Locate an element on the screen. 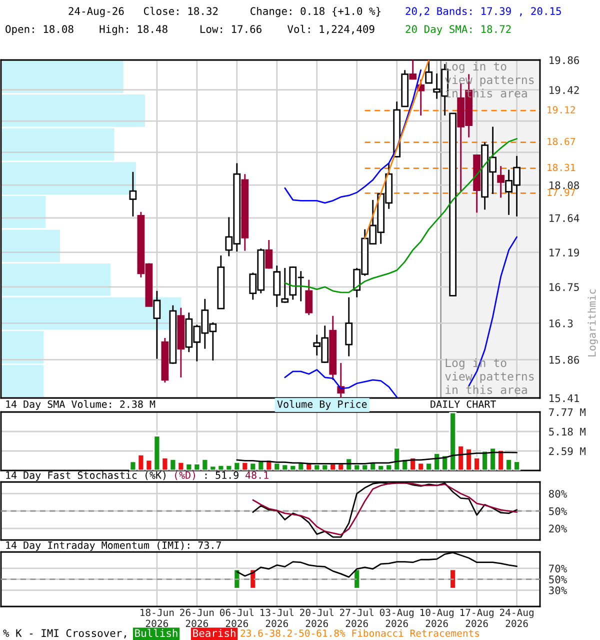  text: 14 Day SMA Volume: 2.38 M is located at coordinates (81, 405).